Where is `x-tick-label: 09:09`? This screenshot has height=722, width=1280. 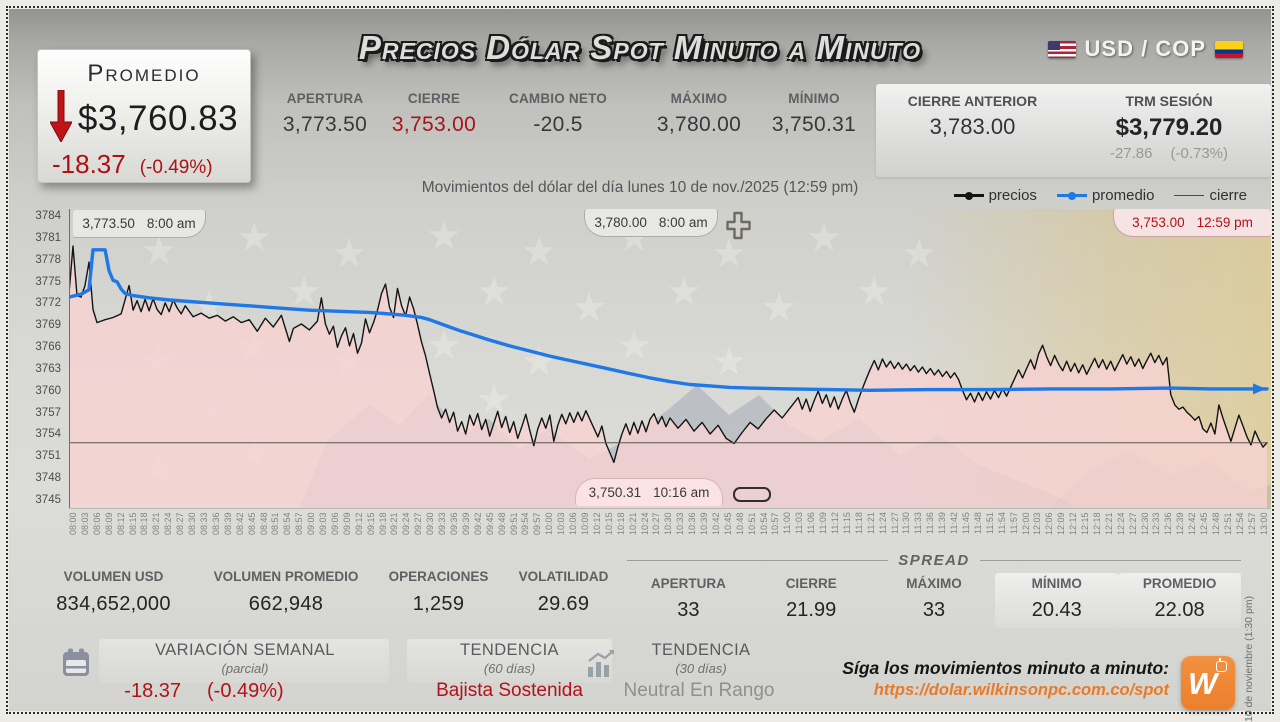
x-tick-label: 09:09 is located at coordinates (346, 523).